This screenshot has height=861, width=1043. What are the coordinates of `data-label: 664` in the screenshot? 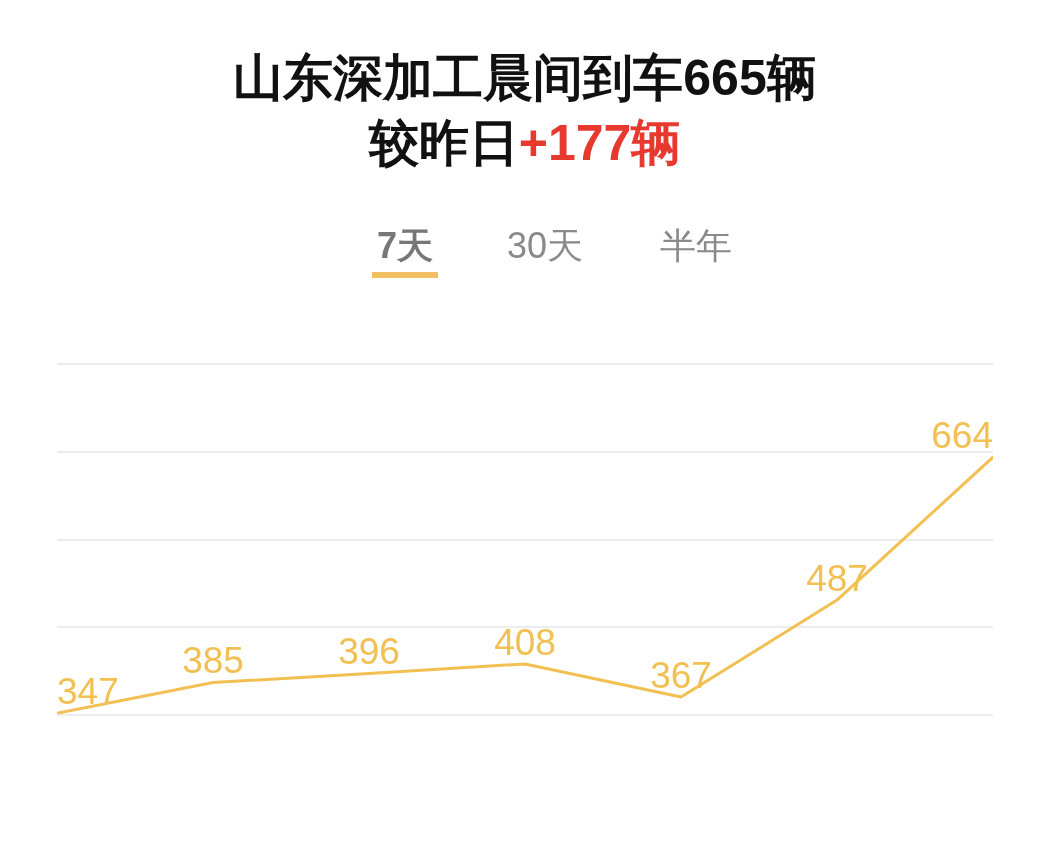 It's located at (962, 435).